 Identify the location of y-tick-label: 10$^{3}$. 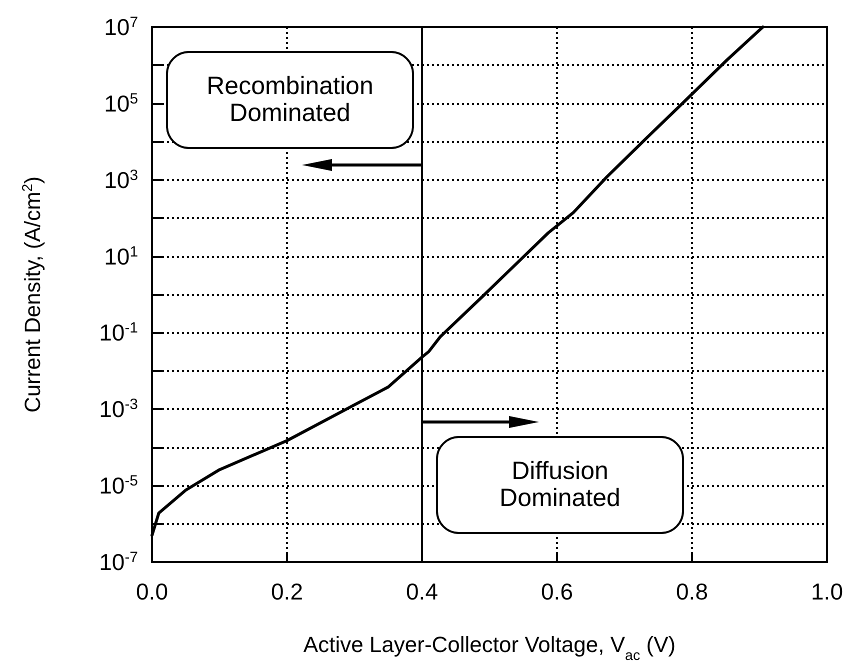
(121, 179).